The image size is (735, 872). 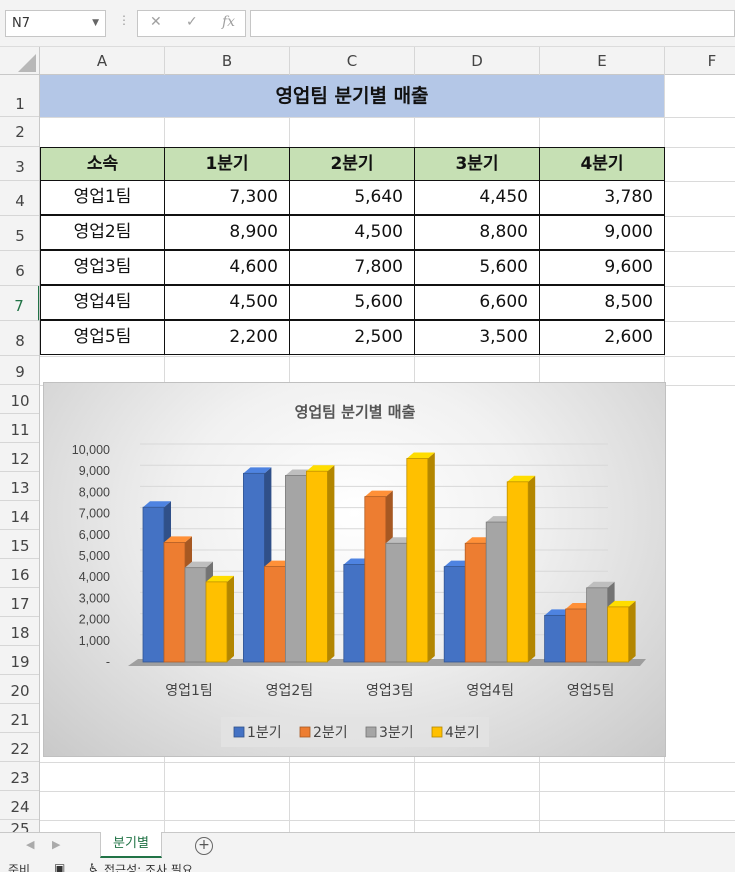 I want to click on row-header-9: 9, so click(x=19, y=370).